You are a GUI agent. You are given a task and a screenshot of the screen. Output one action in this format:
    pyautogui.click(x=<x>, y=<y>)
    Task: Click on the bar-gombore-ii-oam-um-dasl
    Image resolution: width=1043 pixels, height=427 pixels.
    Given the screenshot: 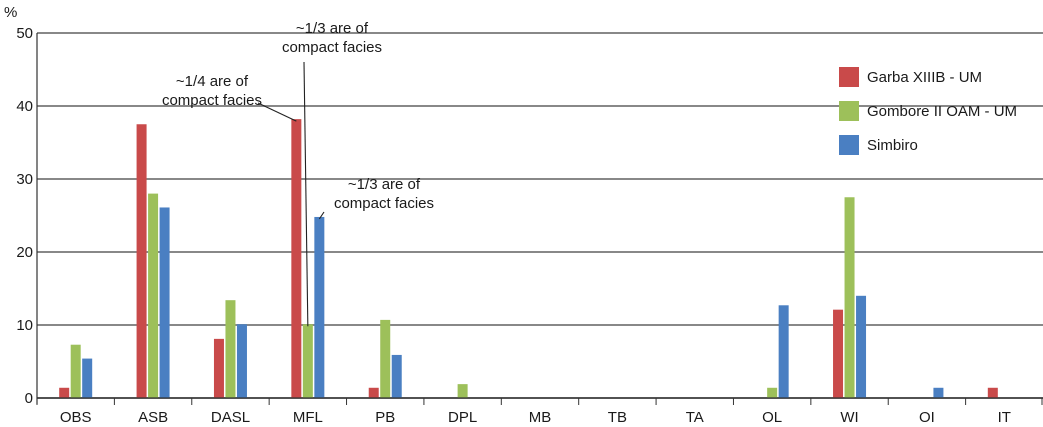 What is the action you would take?
    pyautogui.click(x=230, y=349)
    